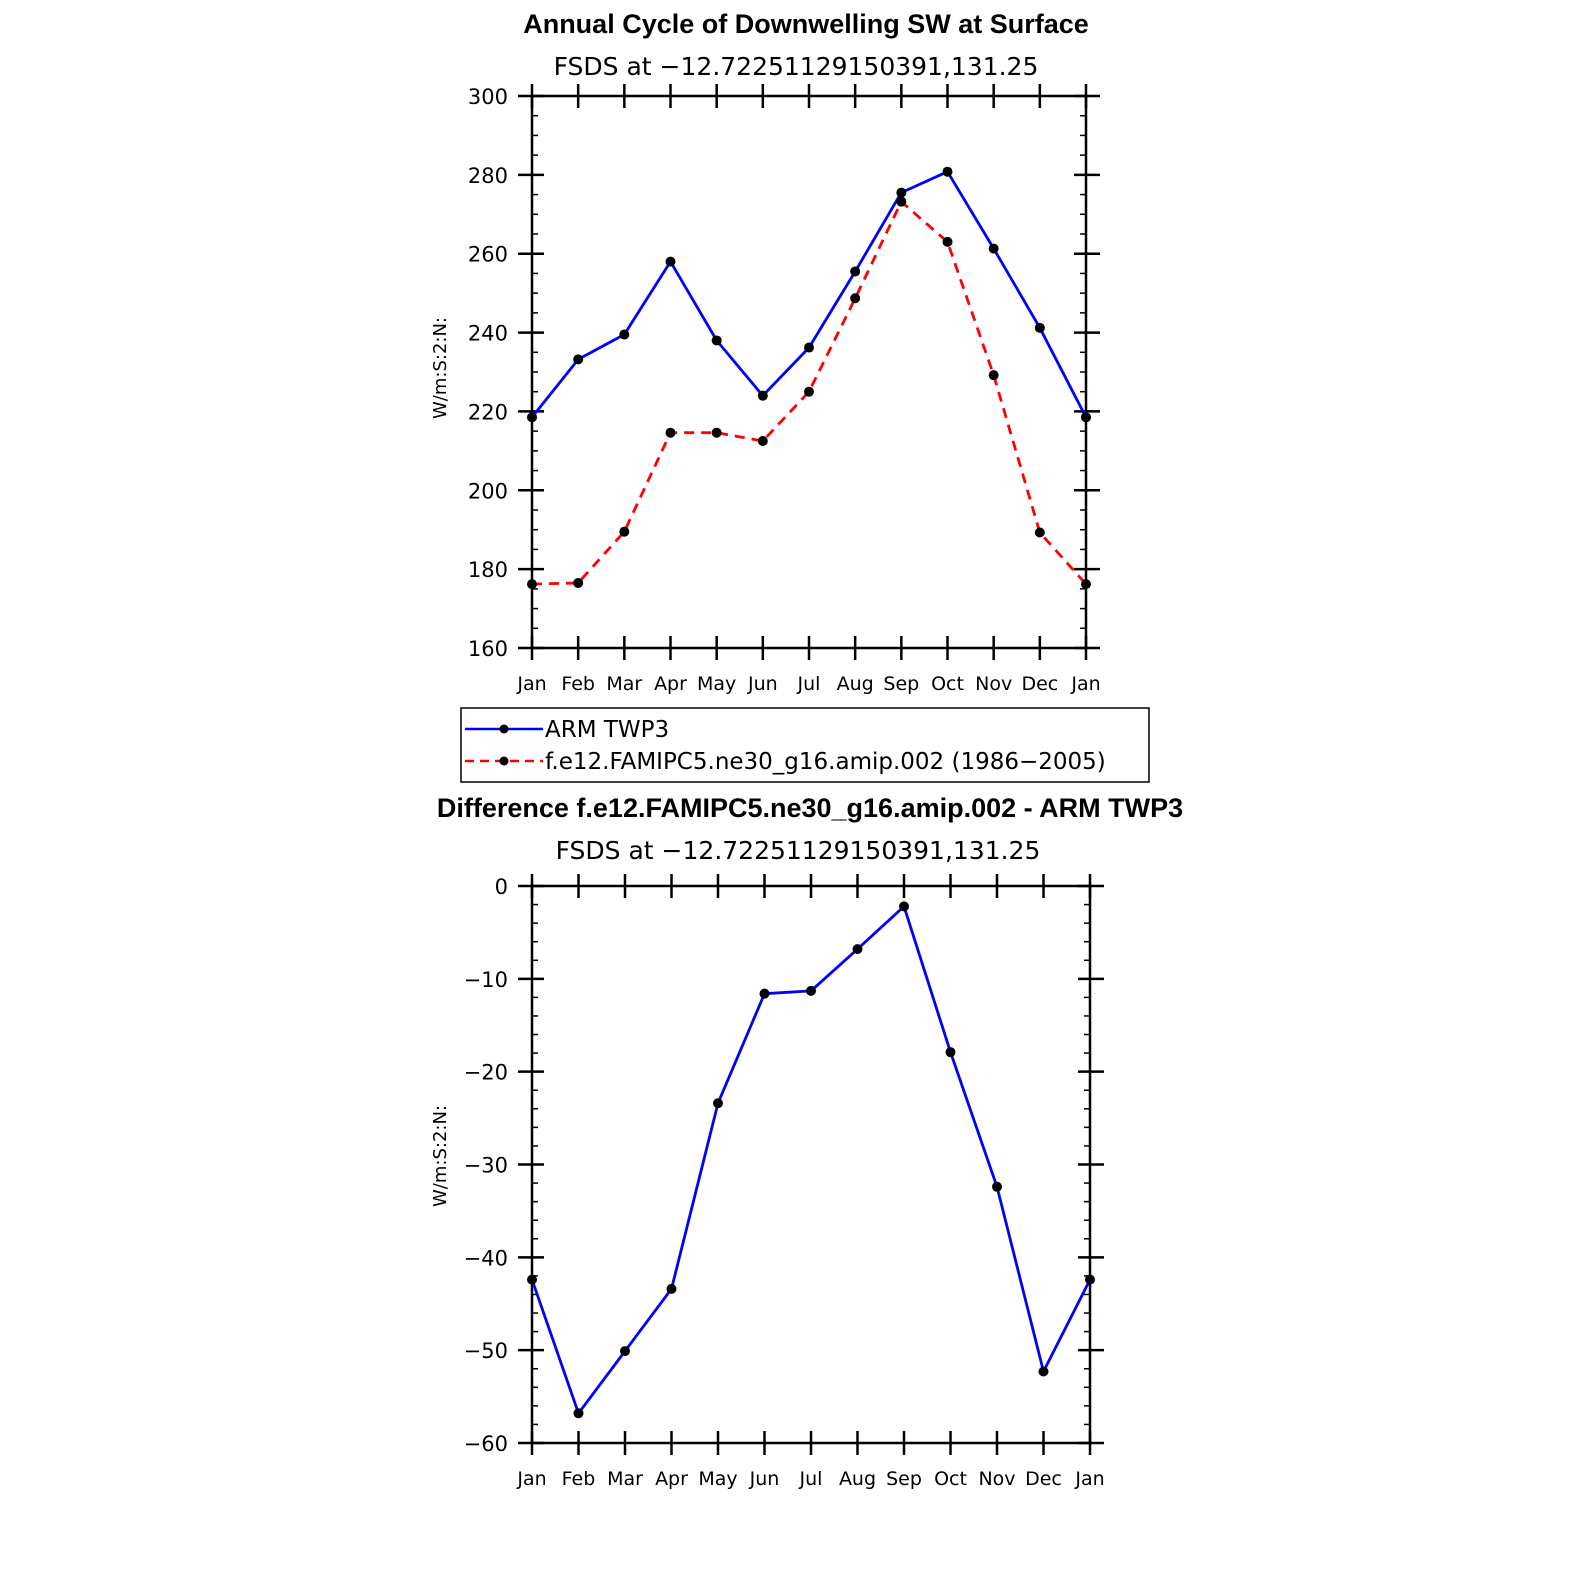 Image resolution: width=1574 pixels, height=1574 pixels. What do you see at coordinates (486, 1073) in the screenshot?
I see `y-tick-label: −20` at bounding box center [486, 1073].